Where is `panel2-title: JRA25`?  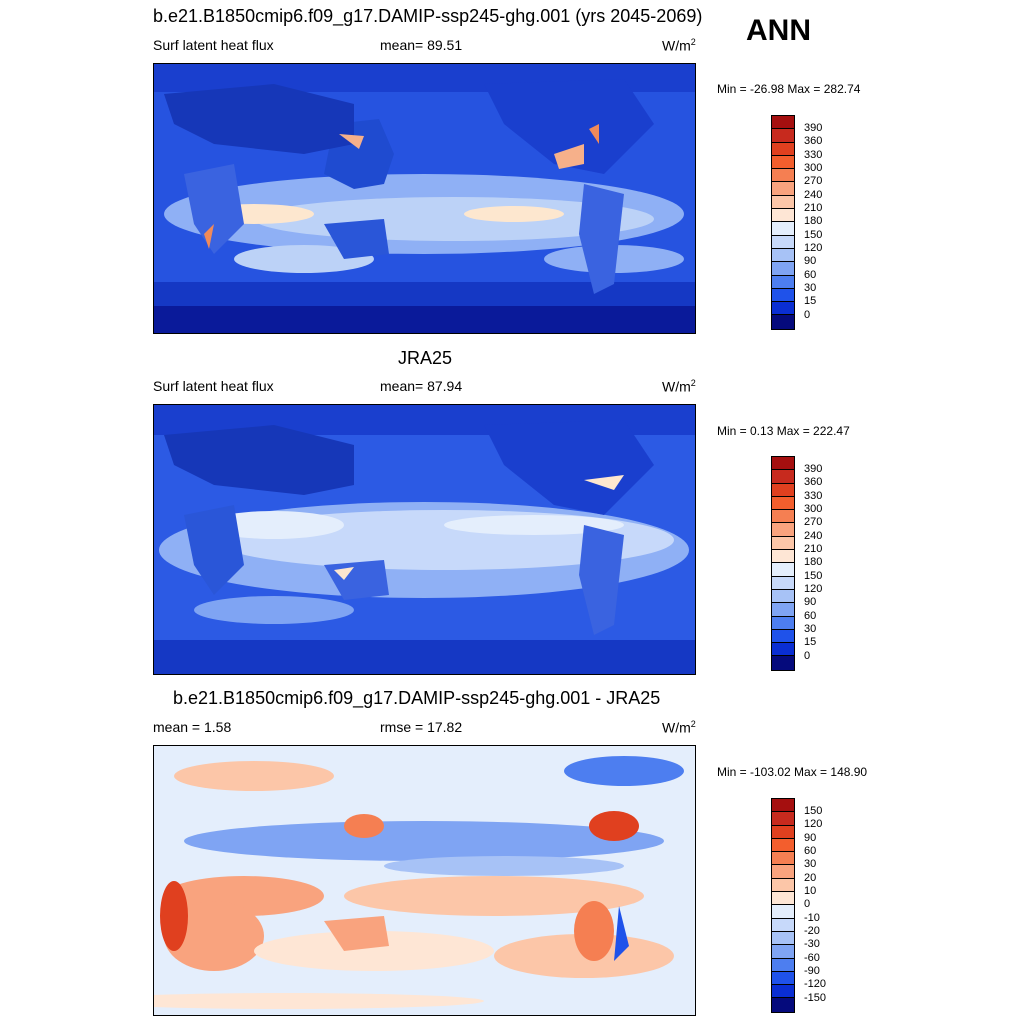 panel2-title: JRA25 is located at coordinates (425, 358).